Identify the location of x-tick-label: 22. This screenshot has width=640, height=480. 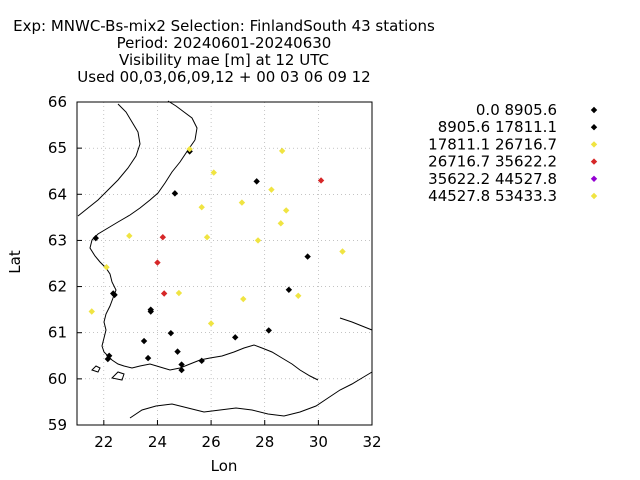
(103, 442).